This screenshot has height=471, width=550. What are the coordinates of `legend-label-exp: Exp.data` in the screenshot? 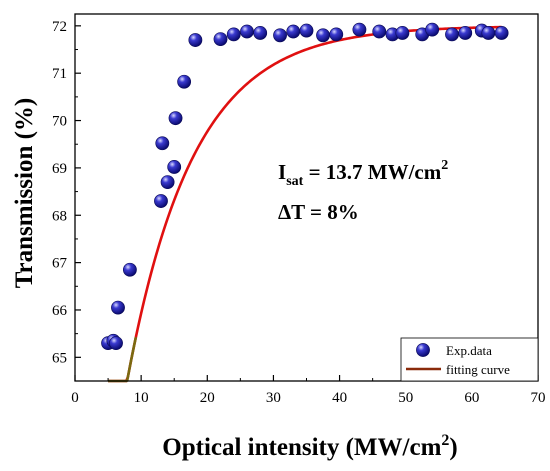 It's located at (469, 350).